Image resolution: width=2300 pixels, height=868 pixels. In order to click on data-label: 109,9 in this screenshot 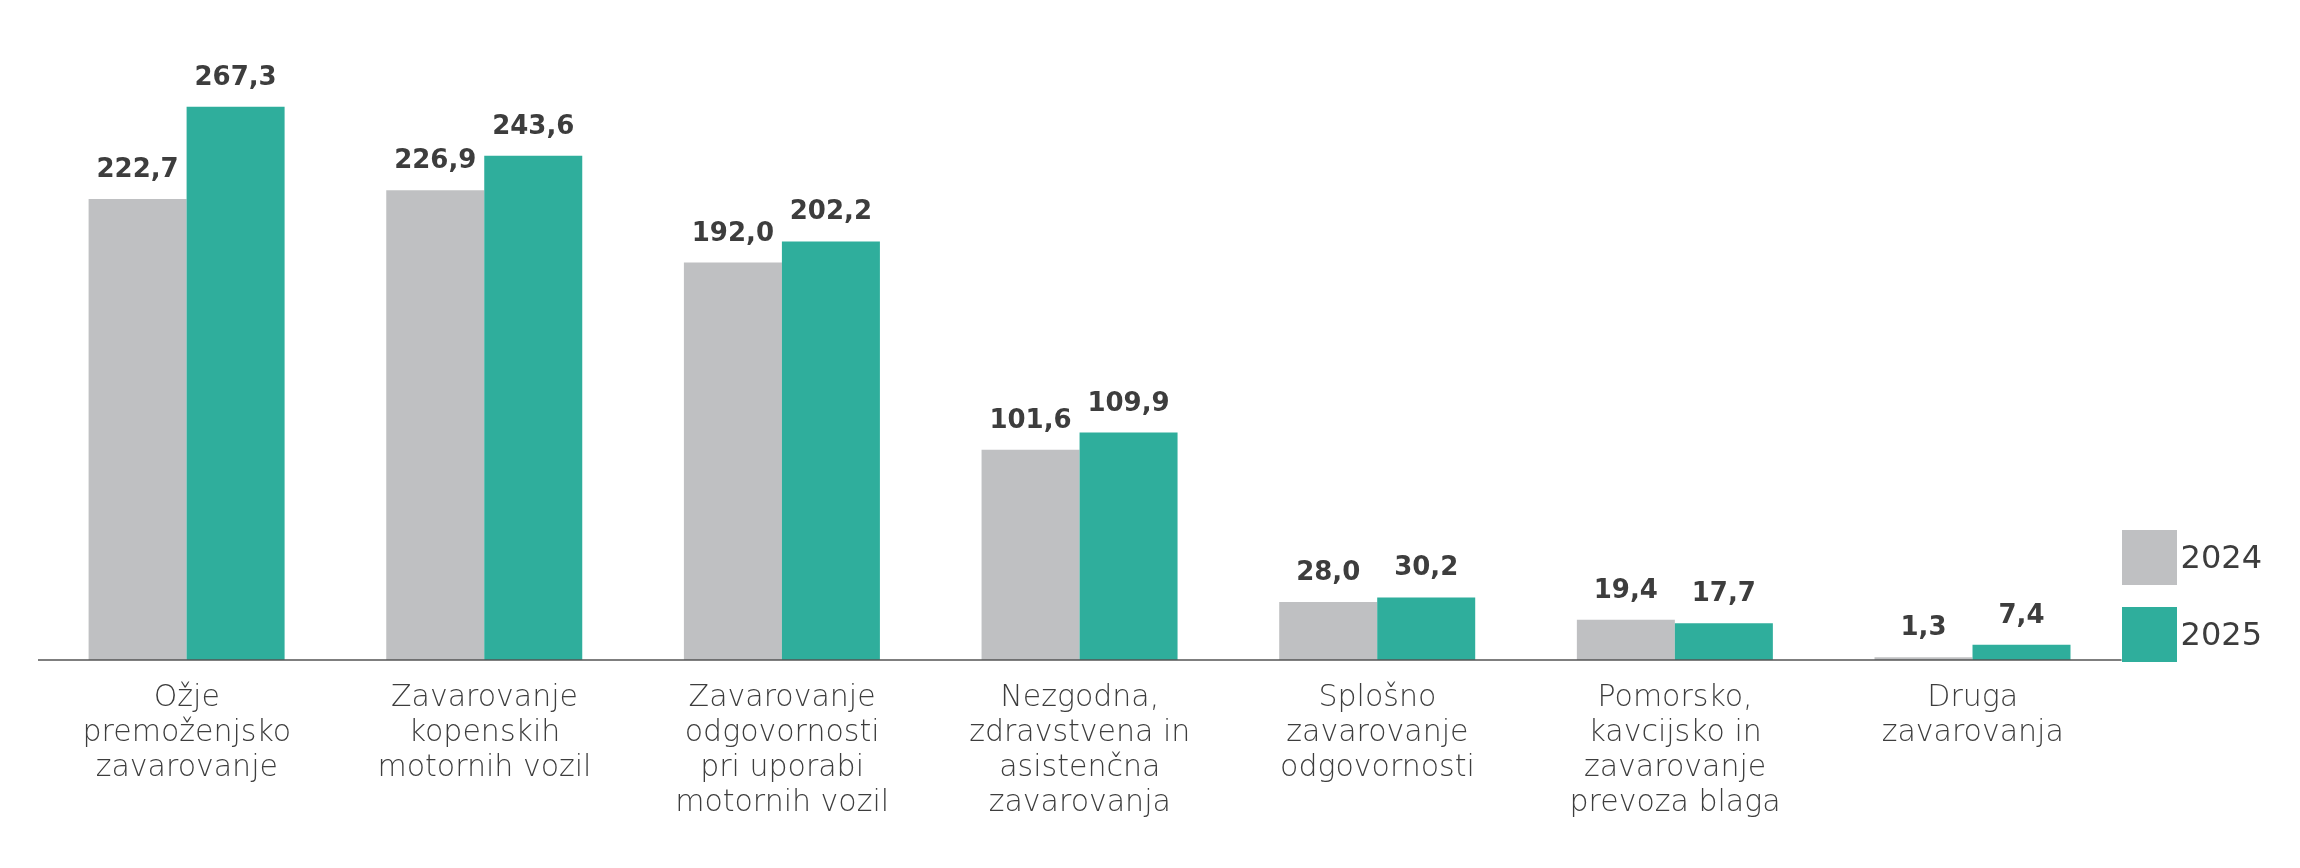, I will do `click(1128, 401)`.